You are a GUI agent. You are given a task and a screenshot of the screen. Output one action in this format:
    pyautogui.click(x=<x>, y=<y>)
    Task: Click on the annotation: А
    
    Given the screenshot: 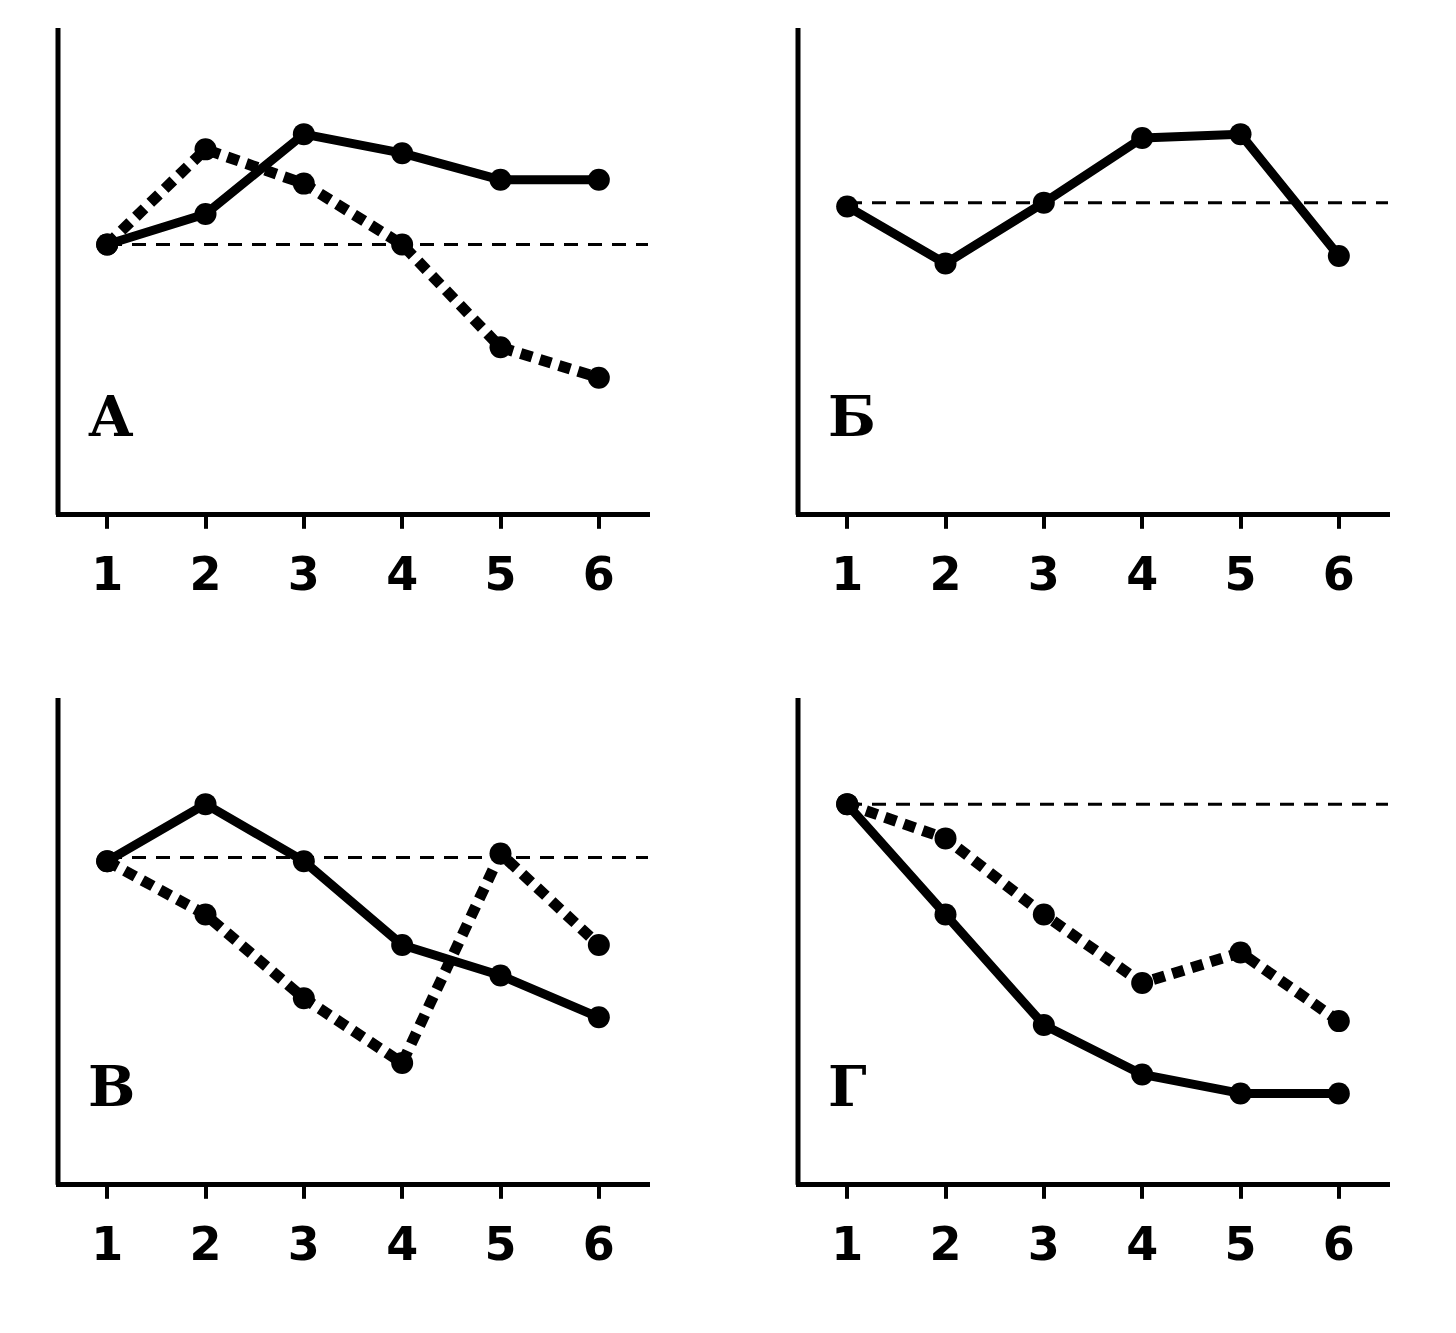 What is the action you would take?
    pyautogui.click(x=111, y=416)
    